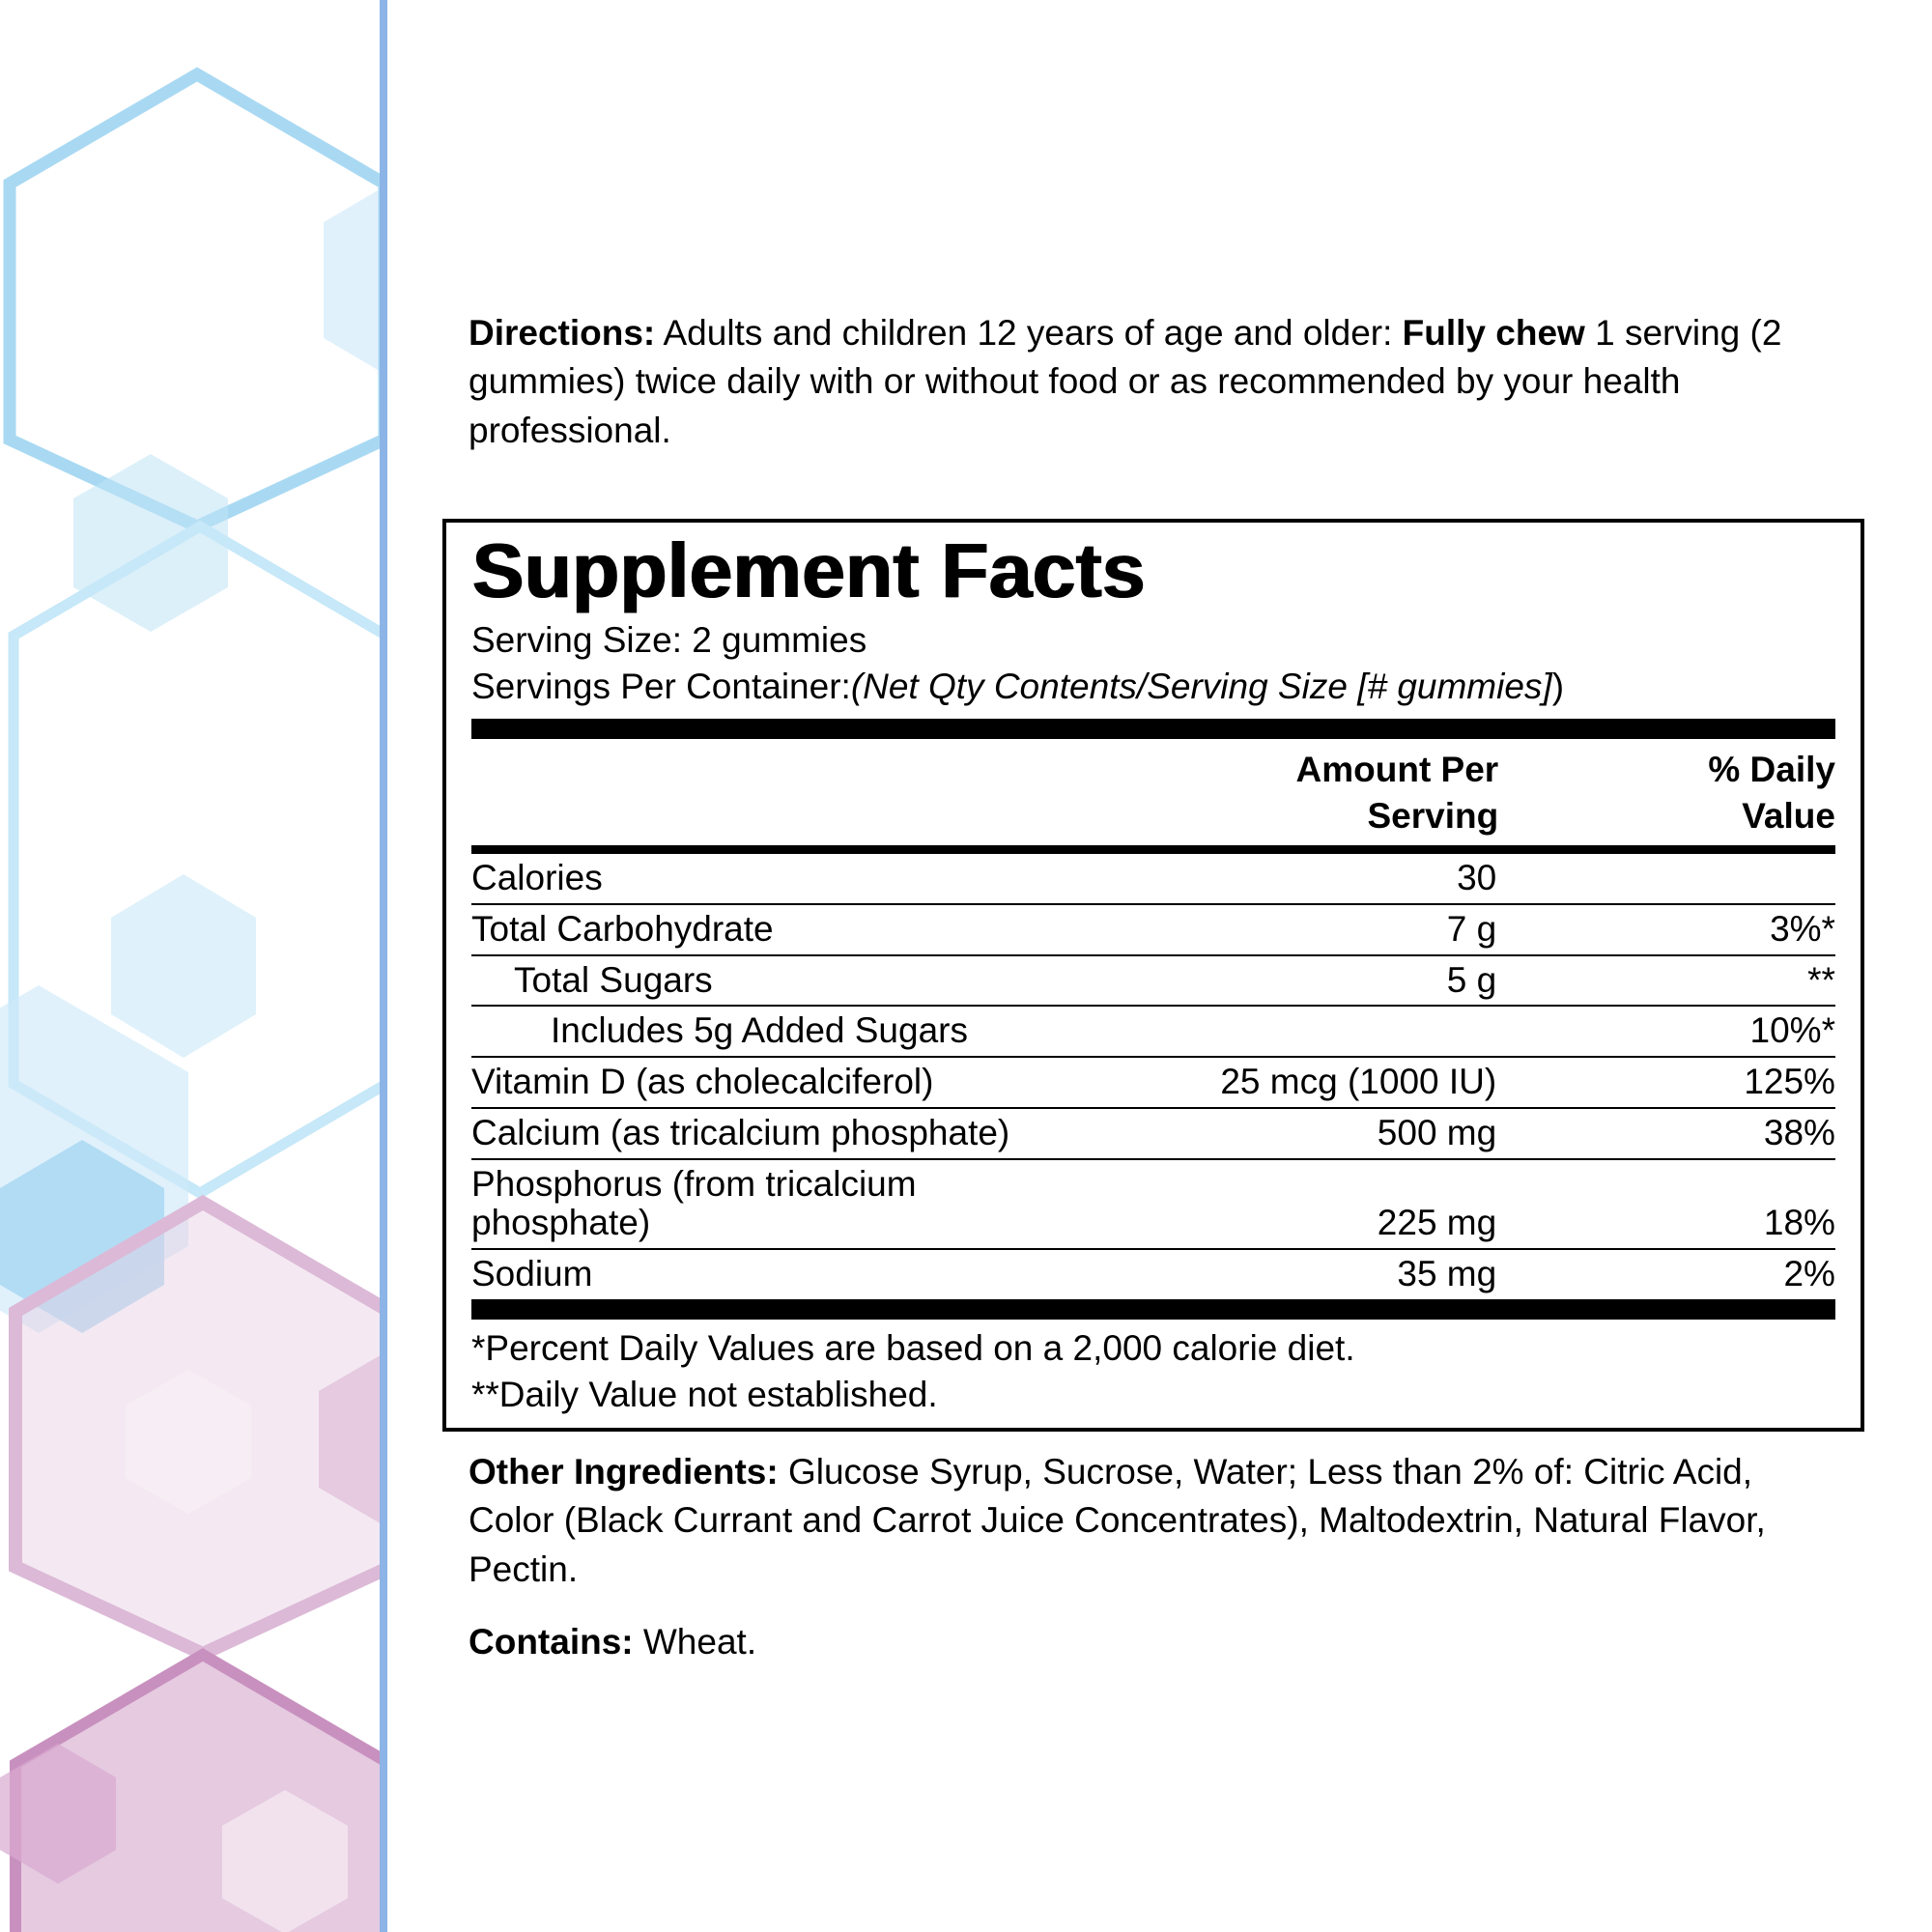 The width and height of the screenshot is (1932, 1932). What do you see at coordinates (1821, 979) in the screenshot?
I see `nutrient-daily-value: **` at bounding box center [1821, 979].